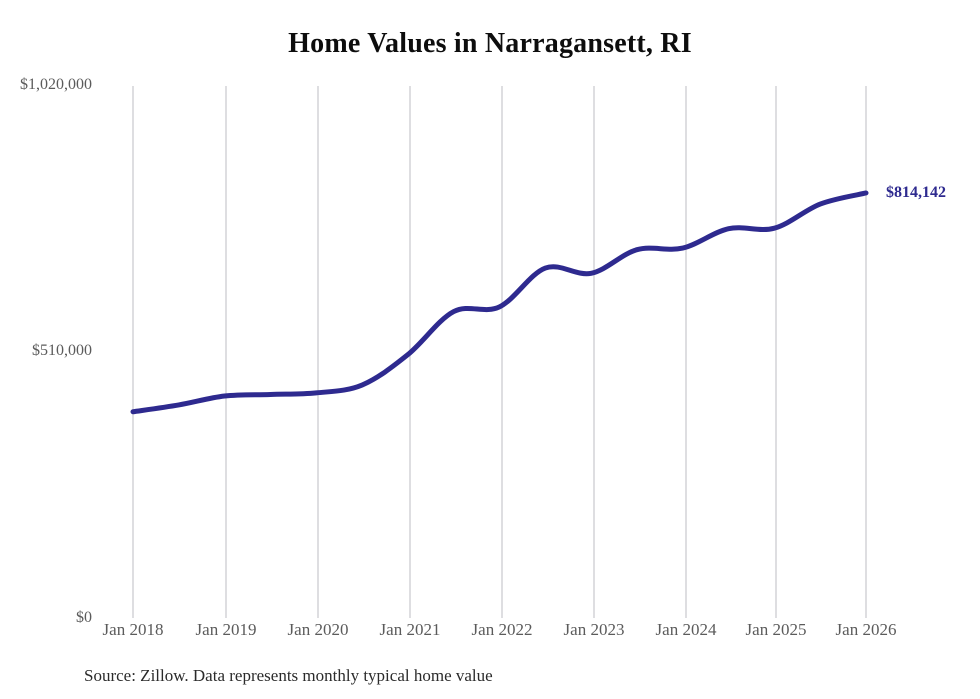  I want to click on y-axis-tick-label-middle: $510,000, so click(62, 350).